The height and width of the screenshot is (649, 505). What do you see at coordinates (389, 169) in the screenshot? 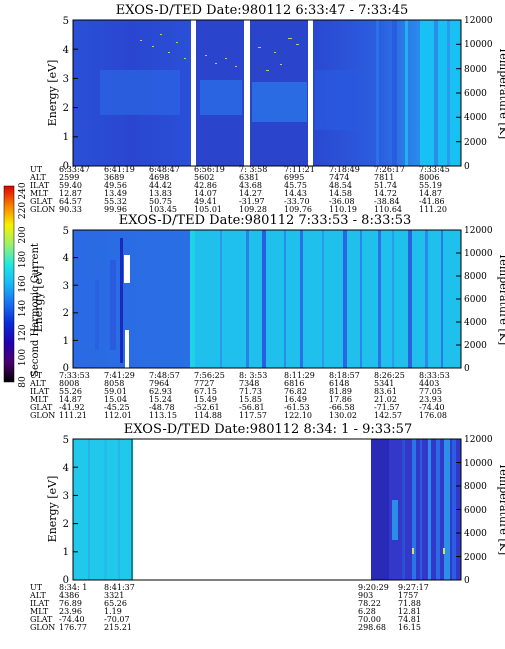
I see `table-cell-ut: 7:26:17` at bounding box center [389, 169].